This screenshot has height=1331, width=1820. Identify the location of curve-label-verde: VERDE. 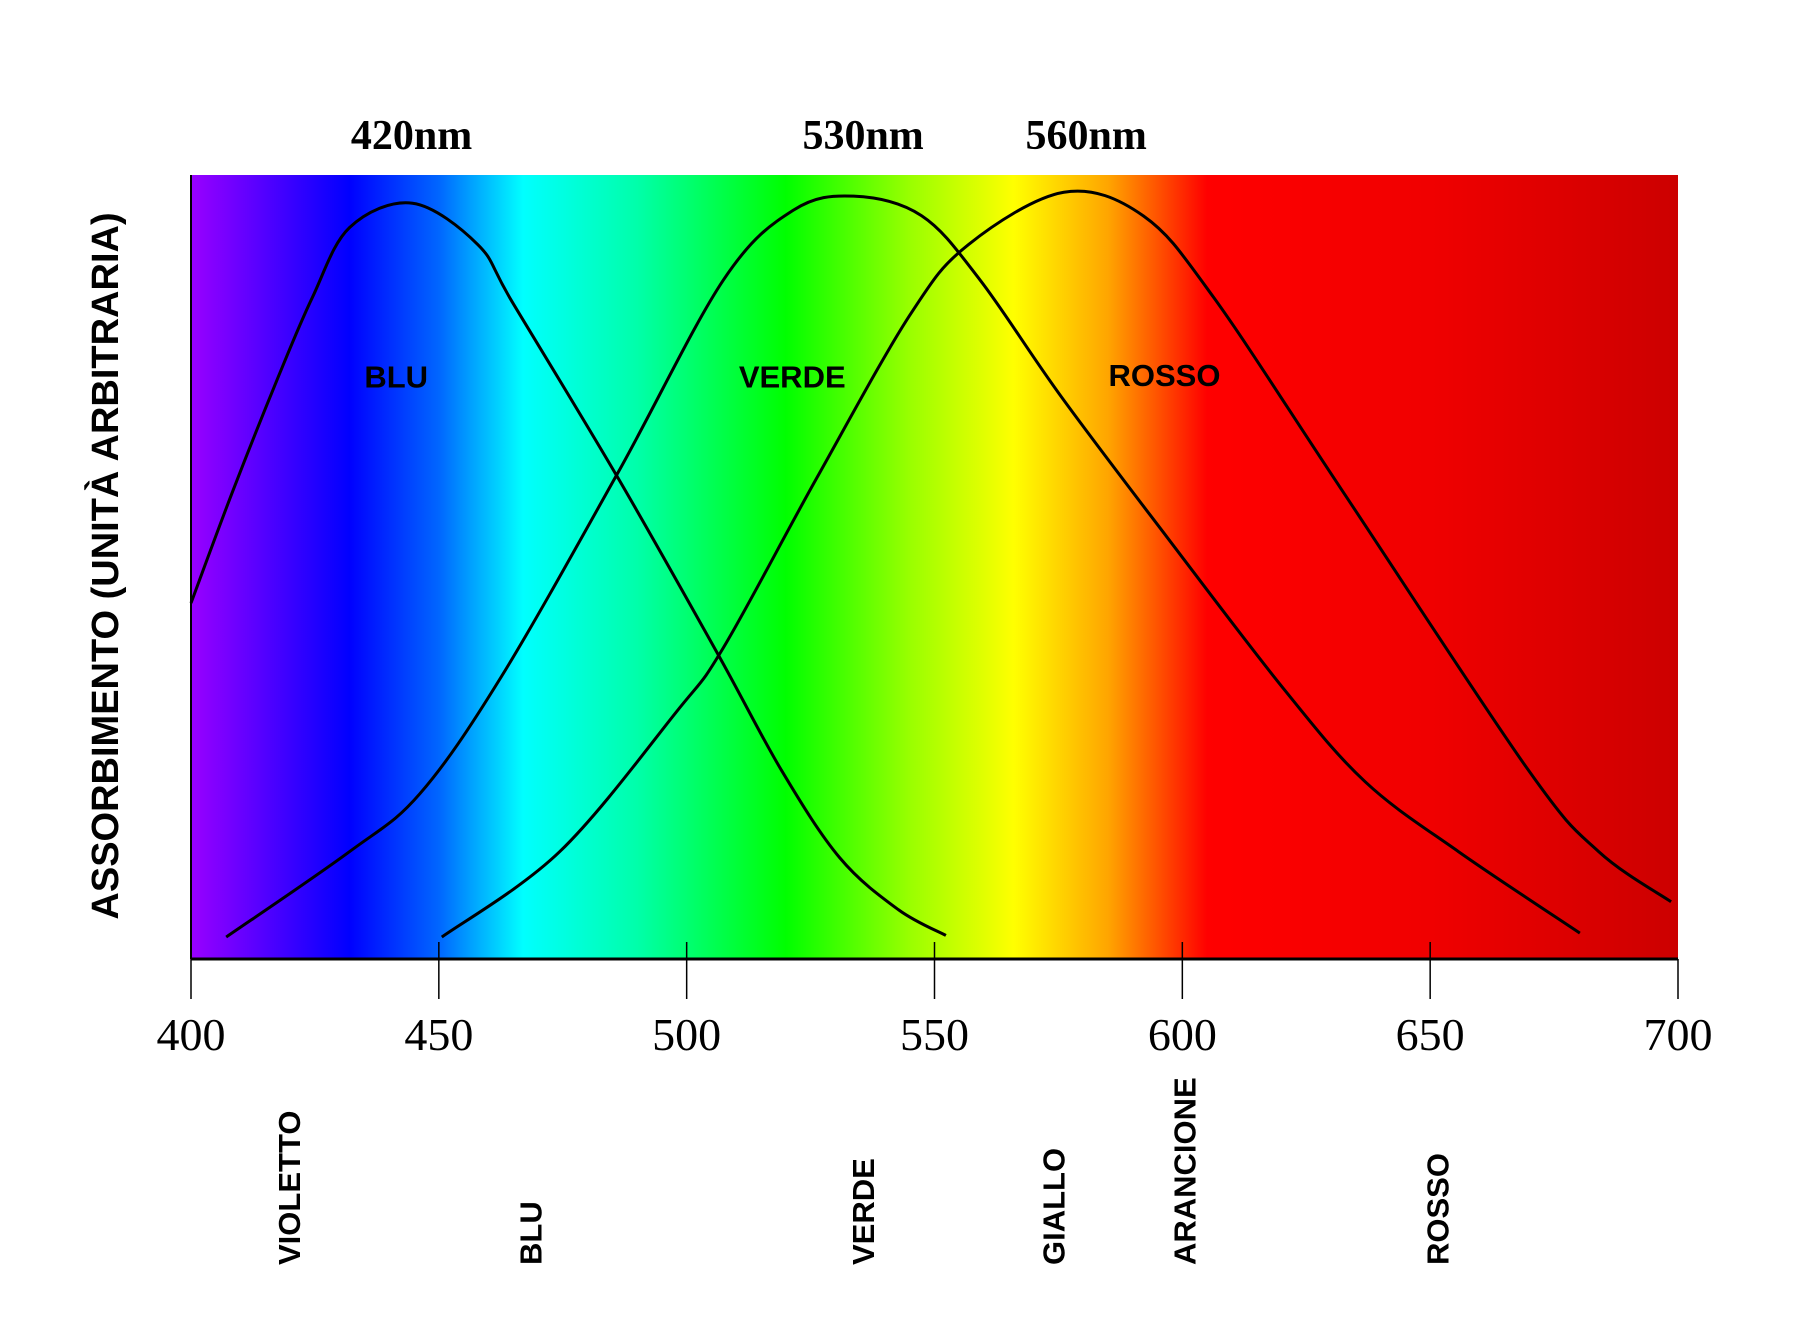
(792, 376).